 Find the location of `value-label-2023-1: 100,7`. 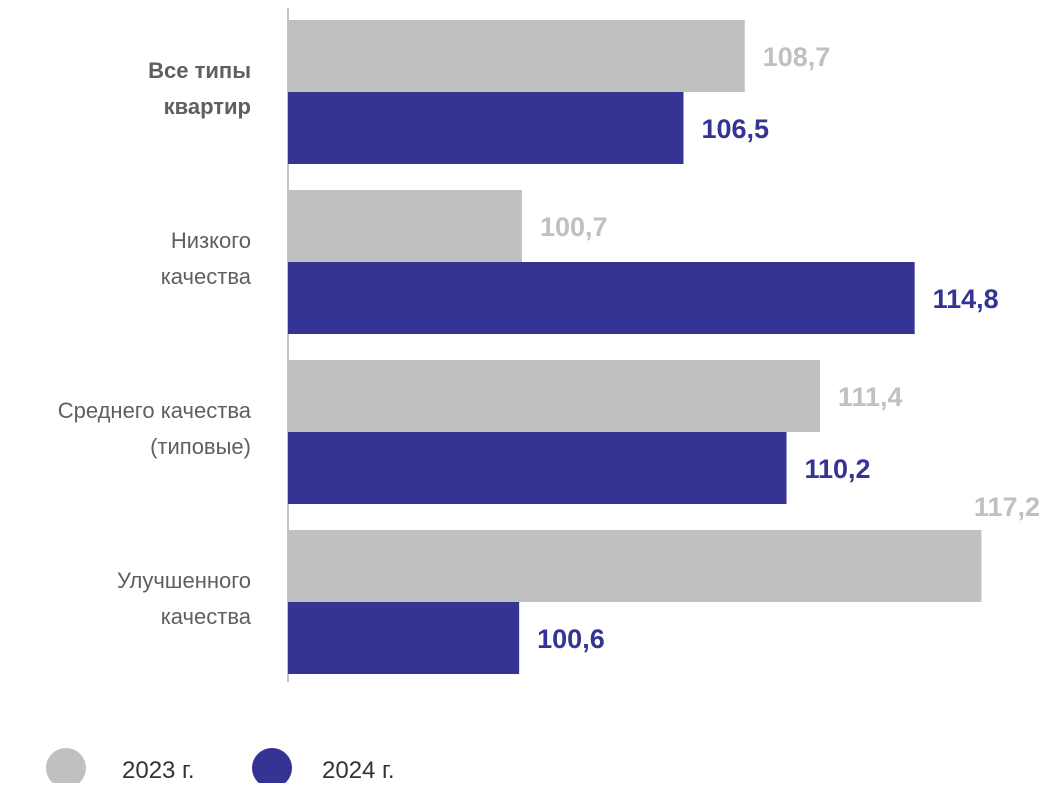

value-label-2023-1: 100,7 is located at coordinates (574, 227).